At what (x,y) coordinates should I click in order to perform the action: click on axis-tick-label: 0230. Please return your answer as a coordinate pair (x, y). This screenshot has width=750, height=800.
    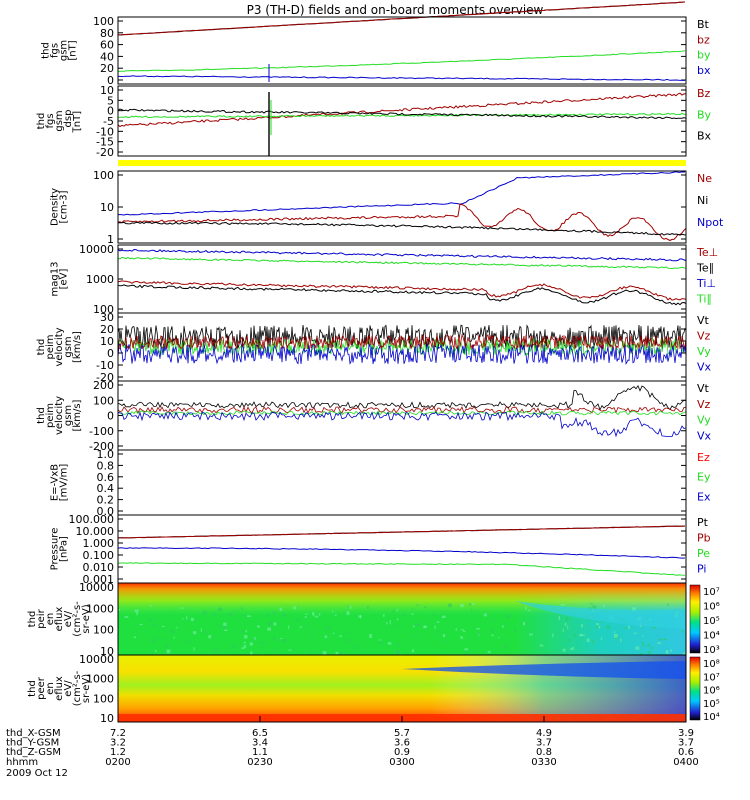
    Looking at the image, I should click on (259, 762).